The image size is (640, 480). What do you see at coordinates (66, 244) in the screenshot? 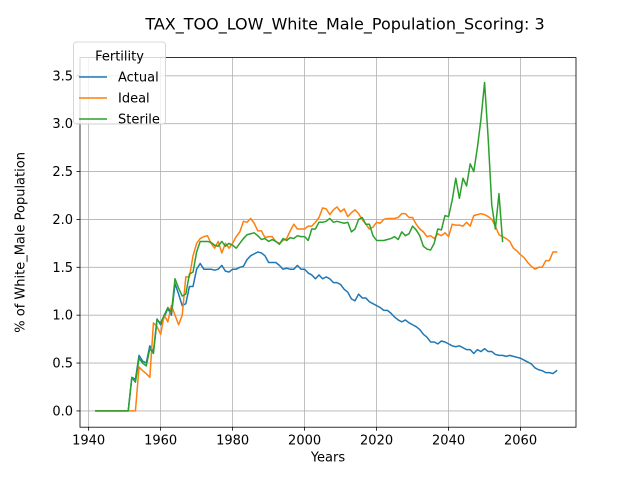
I see `y-axis-ticks: 0.0 0.5 1.0 1.5 2.0 2.5 3.0 3.5` at bounding box center [66, 244].